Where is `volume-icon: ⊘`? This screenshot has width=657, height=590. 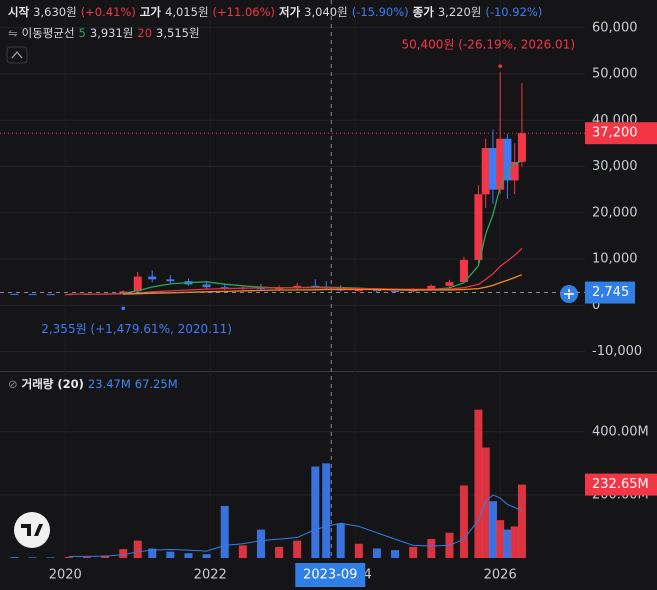
volume-icon: ⊘ is located at coordinates (13, 384).